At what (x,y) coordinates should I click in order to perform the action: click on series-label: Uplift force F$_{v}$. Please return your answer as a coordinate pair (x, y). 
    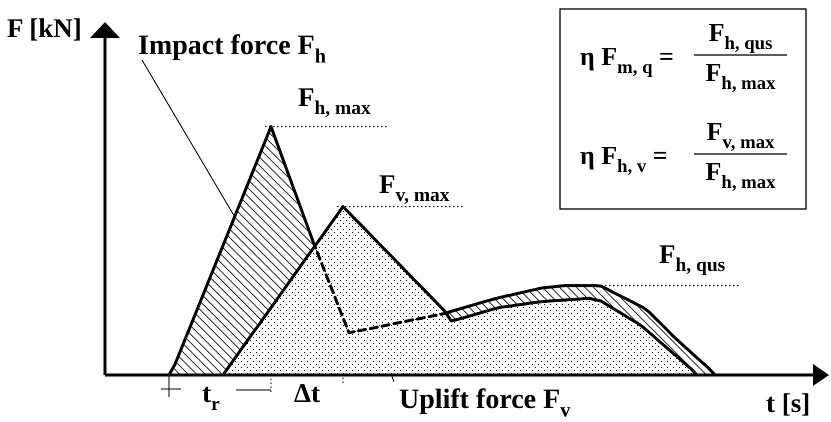
    Looking at the image, I should click on (485, 403).